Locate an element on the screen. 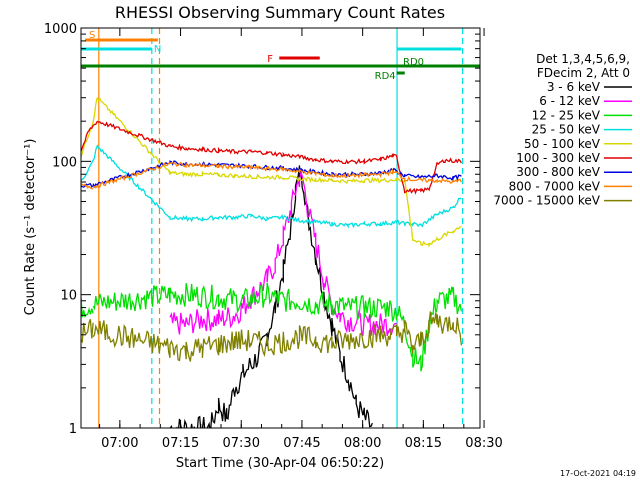  legend-label-6: 300 - 800 keV is located at coordinates (558, 172).